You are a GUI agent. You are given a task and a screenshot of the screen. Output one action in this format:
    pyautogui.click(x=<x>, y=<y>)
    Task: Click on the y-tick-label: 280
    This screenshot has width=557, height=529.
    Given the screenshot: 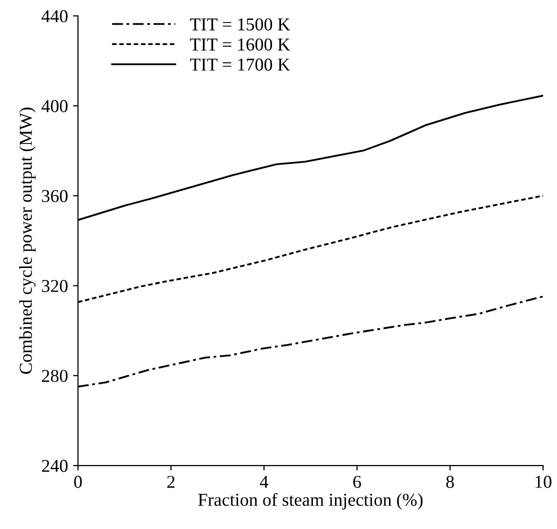 What is the action you would take?
    pyautogui.click(x=55, y=376)
    